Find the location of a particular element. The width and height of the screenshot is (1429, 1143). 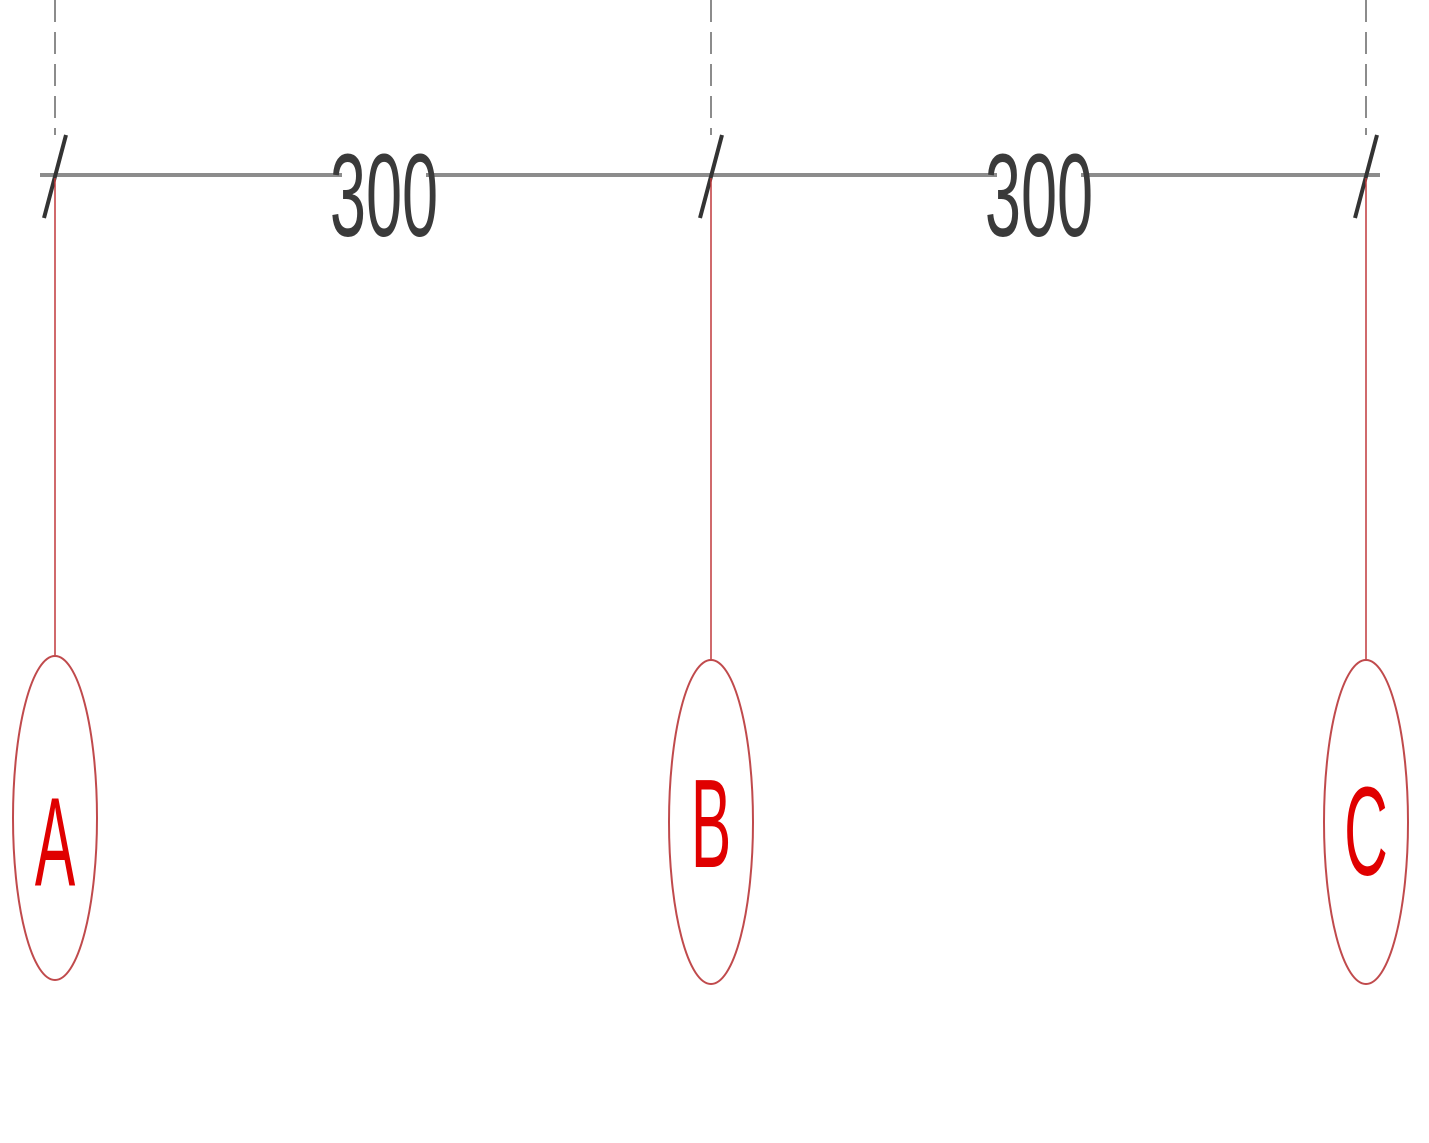

grid-bubble-a is located at coordinates (55, 818).